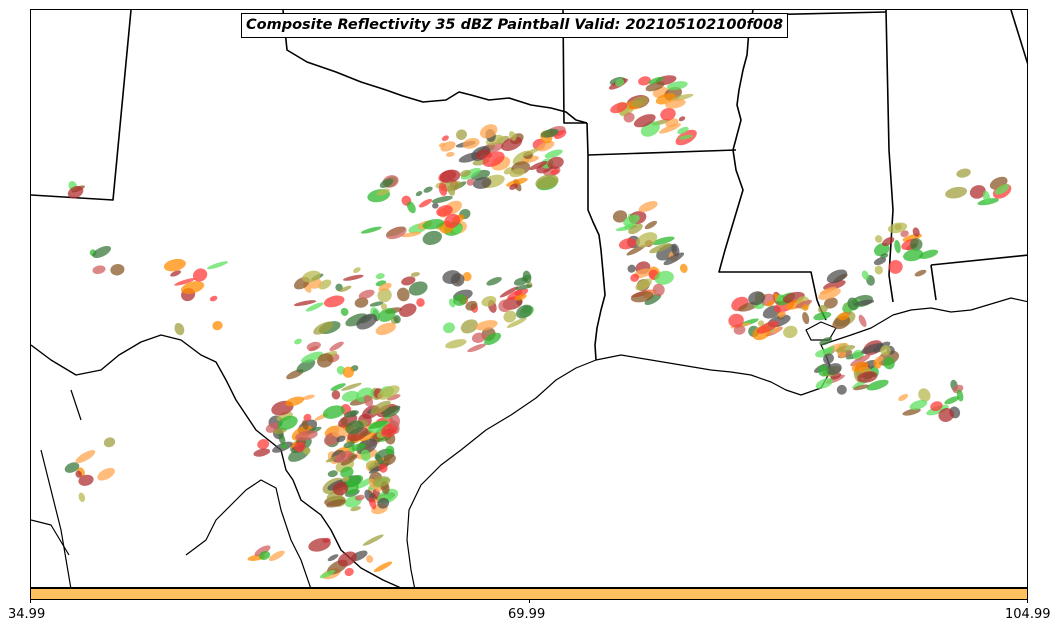 The width and height of the screenshot is (1062, 633). I want to click on colorbar-tick-mid: 69.99, so click(527, 614).